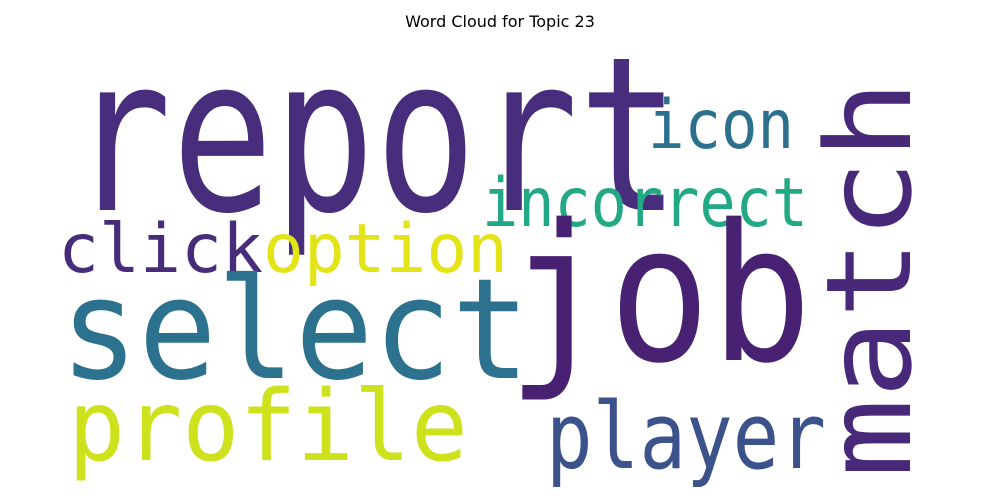  I want to click on word-player: player, so click(686, 436).